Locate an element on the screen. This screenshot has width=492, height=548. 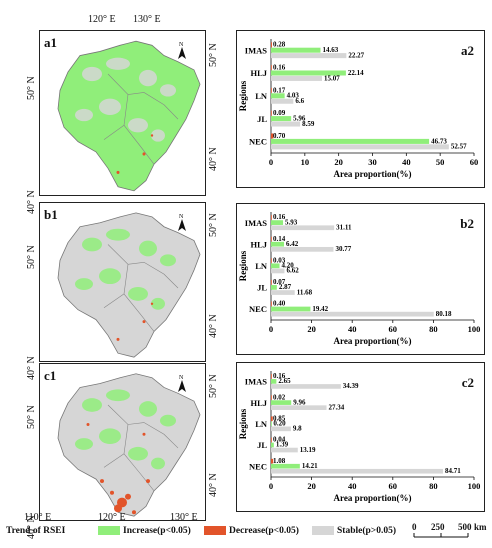
scale-tick-500: 500 is located at coordinates (465, 527).